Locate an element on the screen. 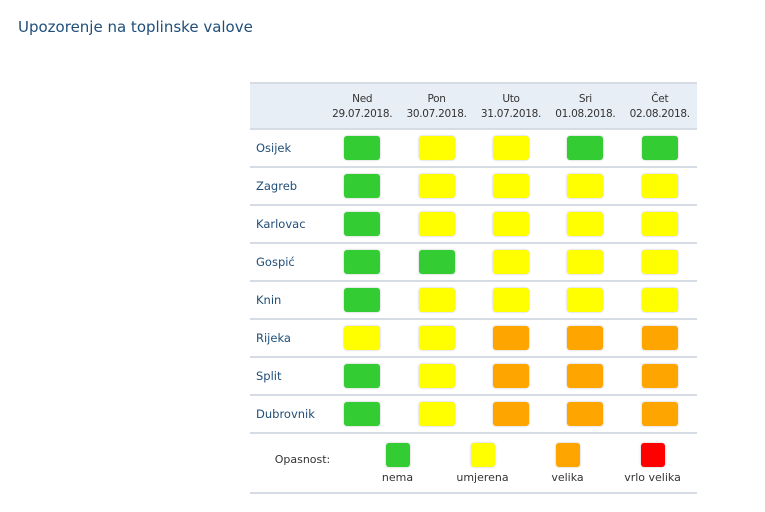  day-date: 02.08.2018. is located at coordinates (659, 114).